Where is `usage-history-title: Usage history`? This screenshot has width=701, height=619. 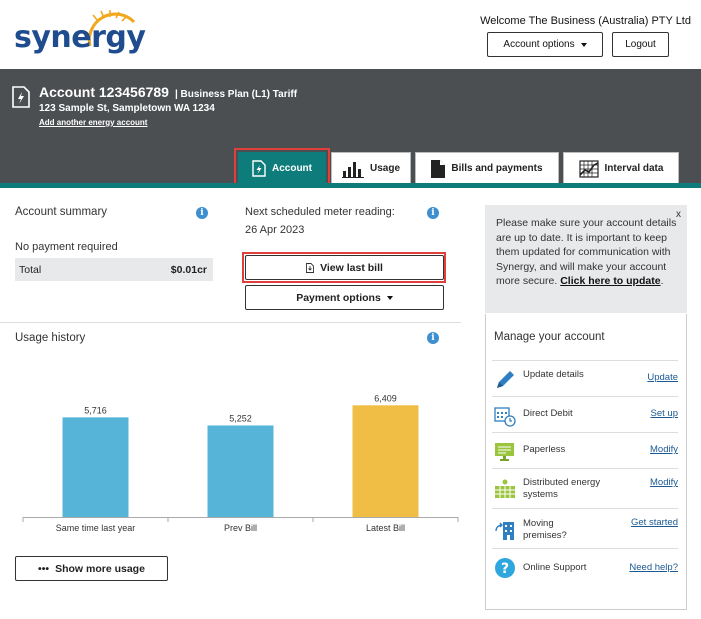
usage-history-title: Usage history is located at coordinates (50, 338).